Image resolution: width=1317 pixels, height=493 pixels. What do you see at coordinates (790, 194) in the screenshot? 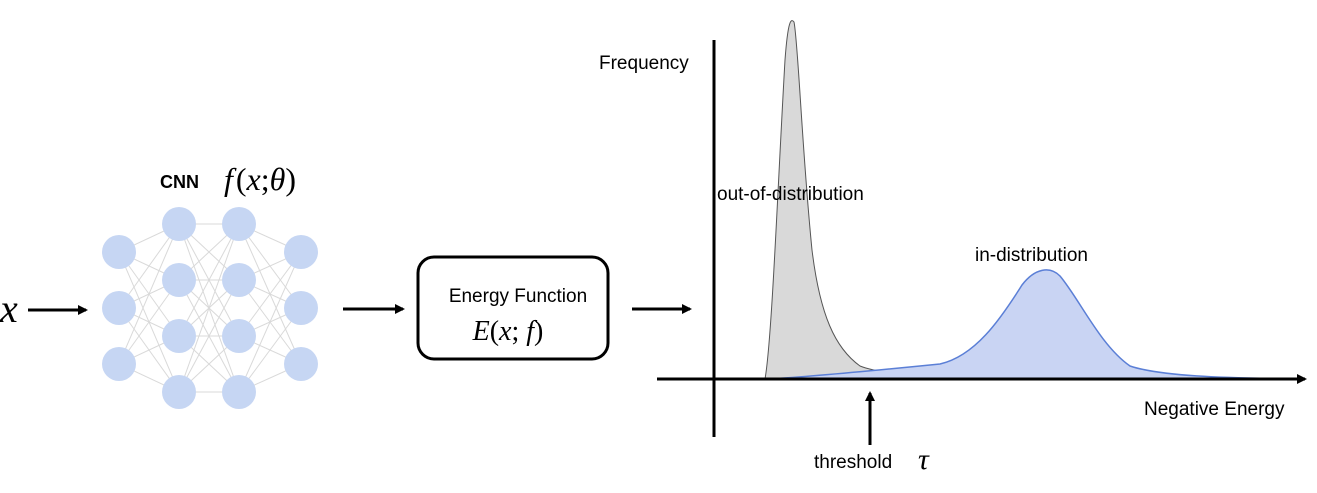
I see `ood-label: out-of-distribution` at bounding box center [790, 194].